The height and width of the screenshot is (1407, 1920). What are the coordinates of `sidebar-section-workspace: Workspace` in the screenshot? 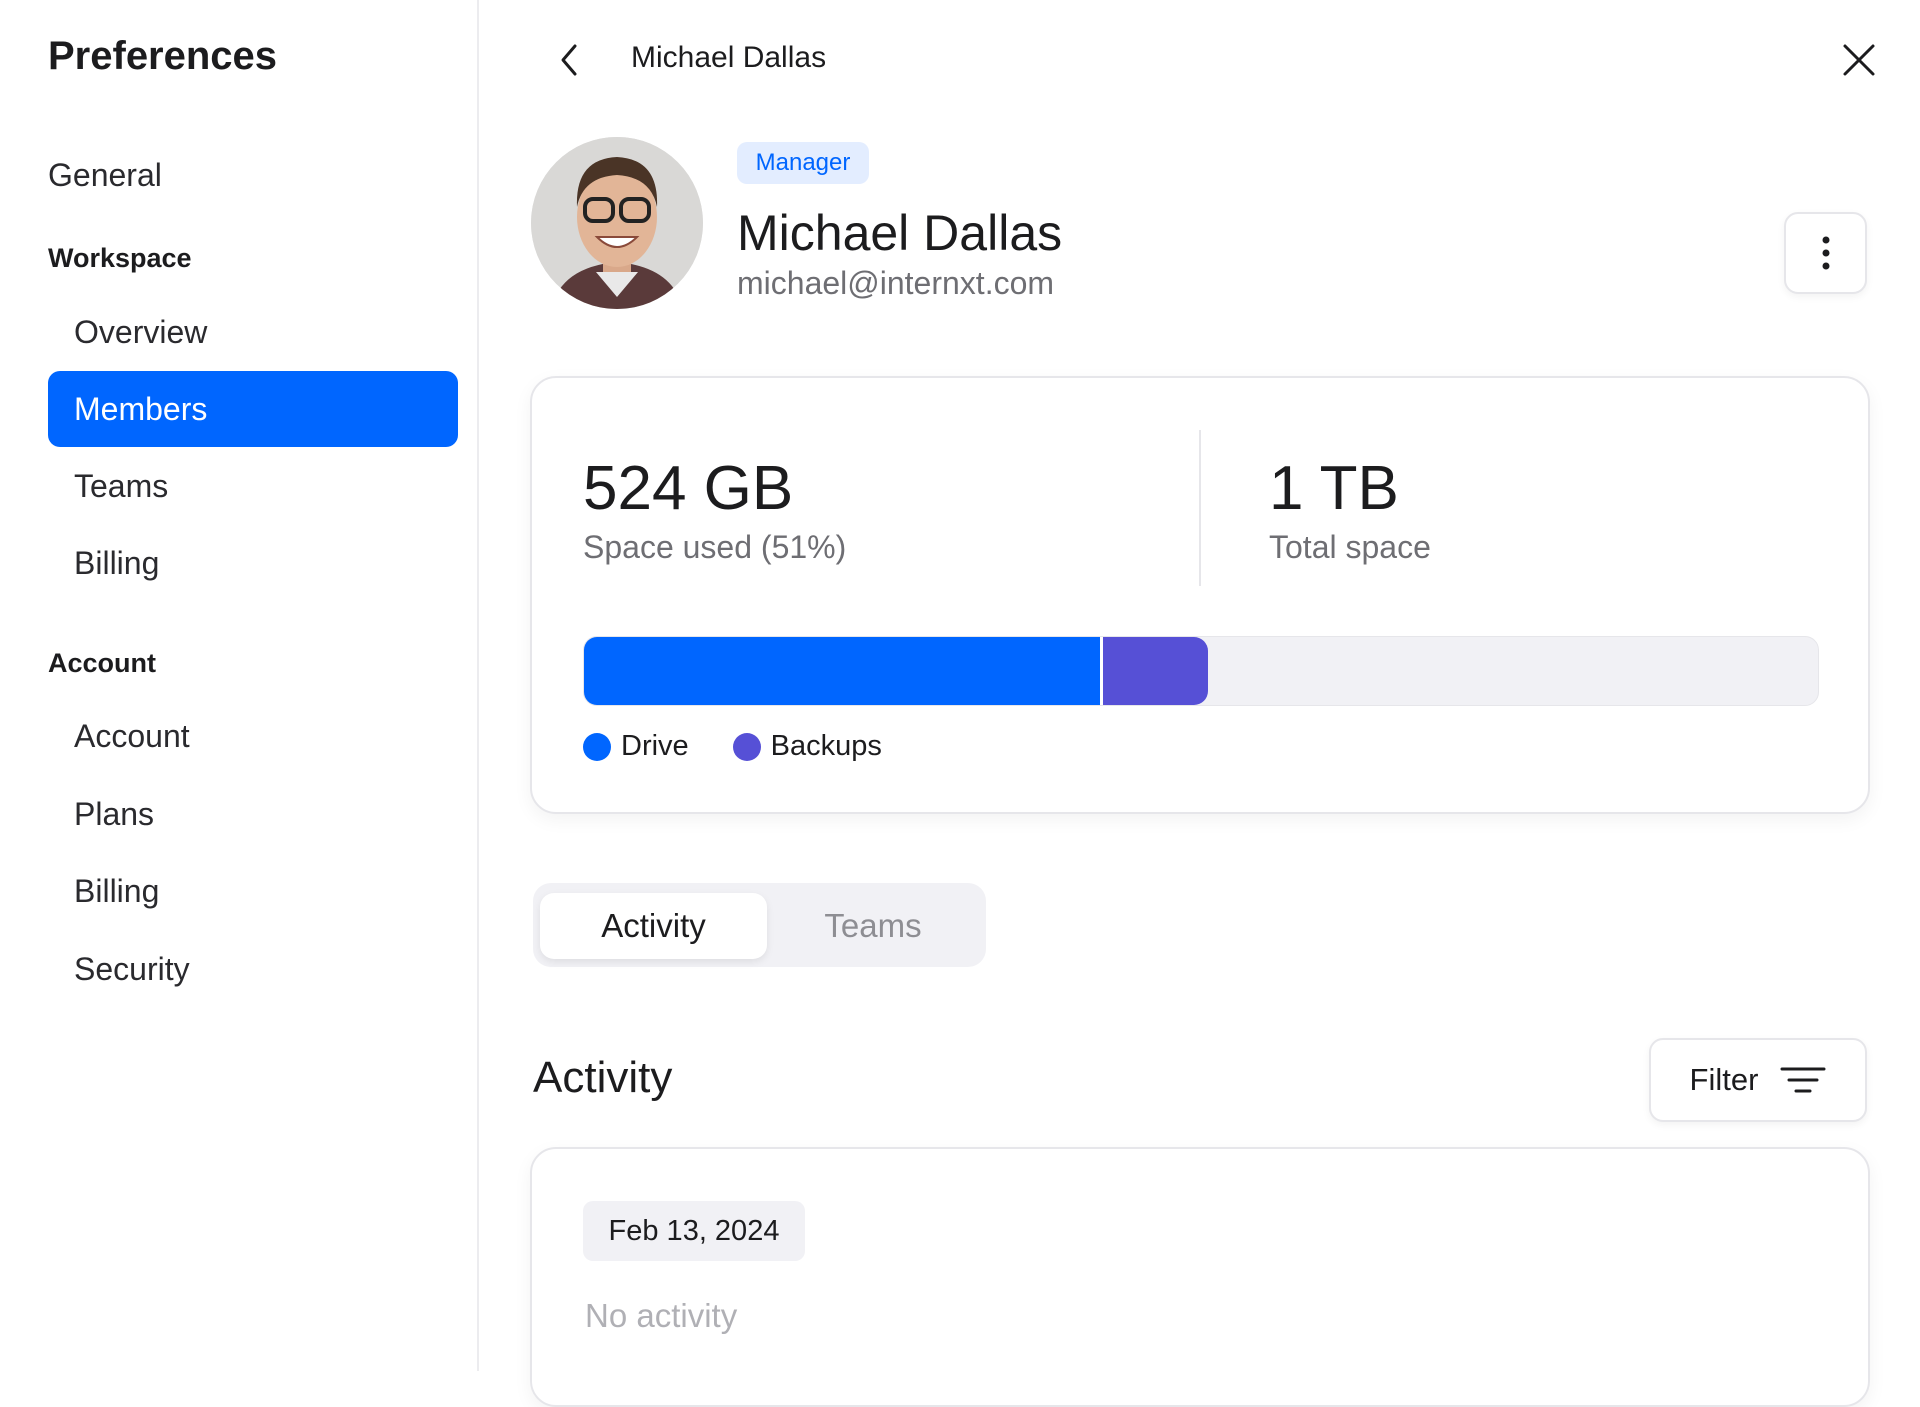 It's located at (120, 258).